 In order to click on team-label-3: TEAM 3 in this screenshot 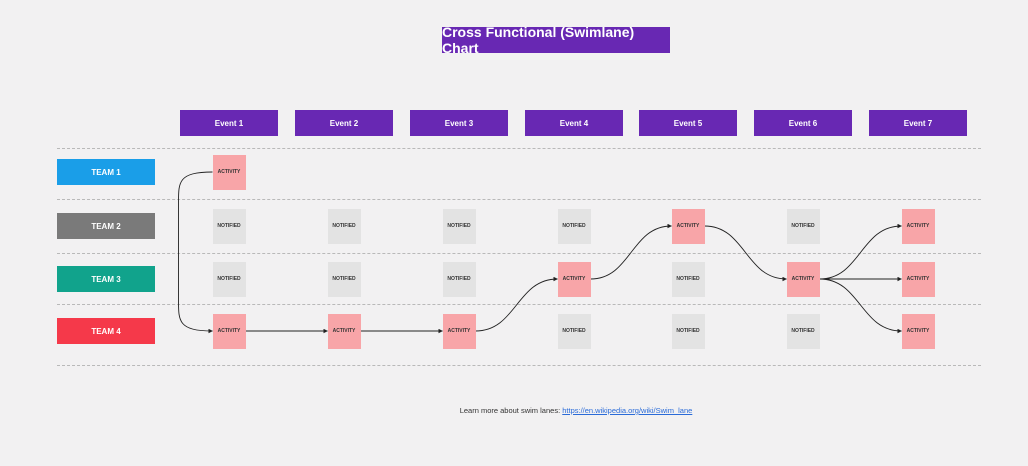, I will do `click(106, 279)`.